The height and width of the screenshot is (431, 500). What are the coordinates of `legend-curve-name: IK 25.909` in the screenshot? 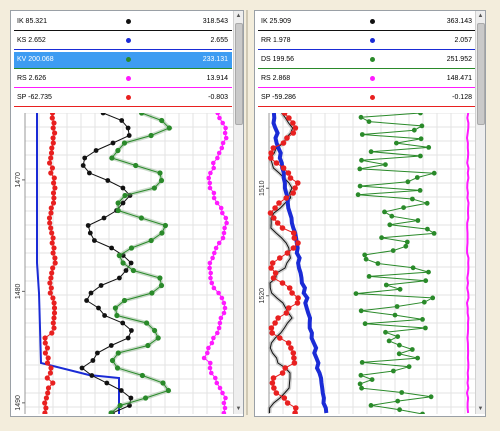 It's located at (276, 21).